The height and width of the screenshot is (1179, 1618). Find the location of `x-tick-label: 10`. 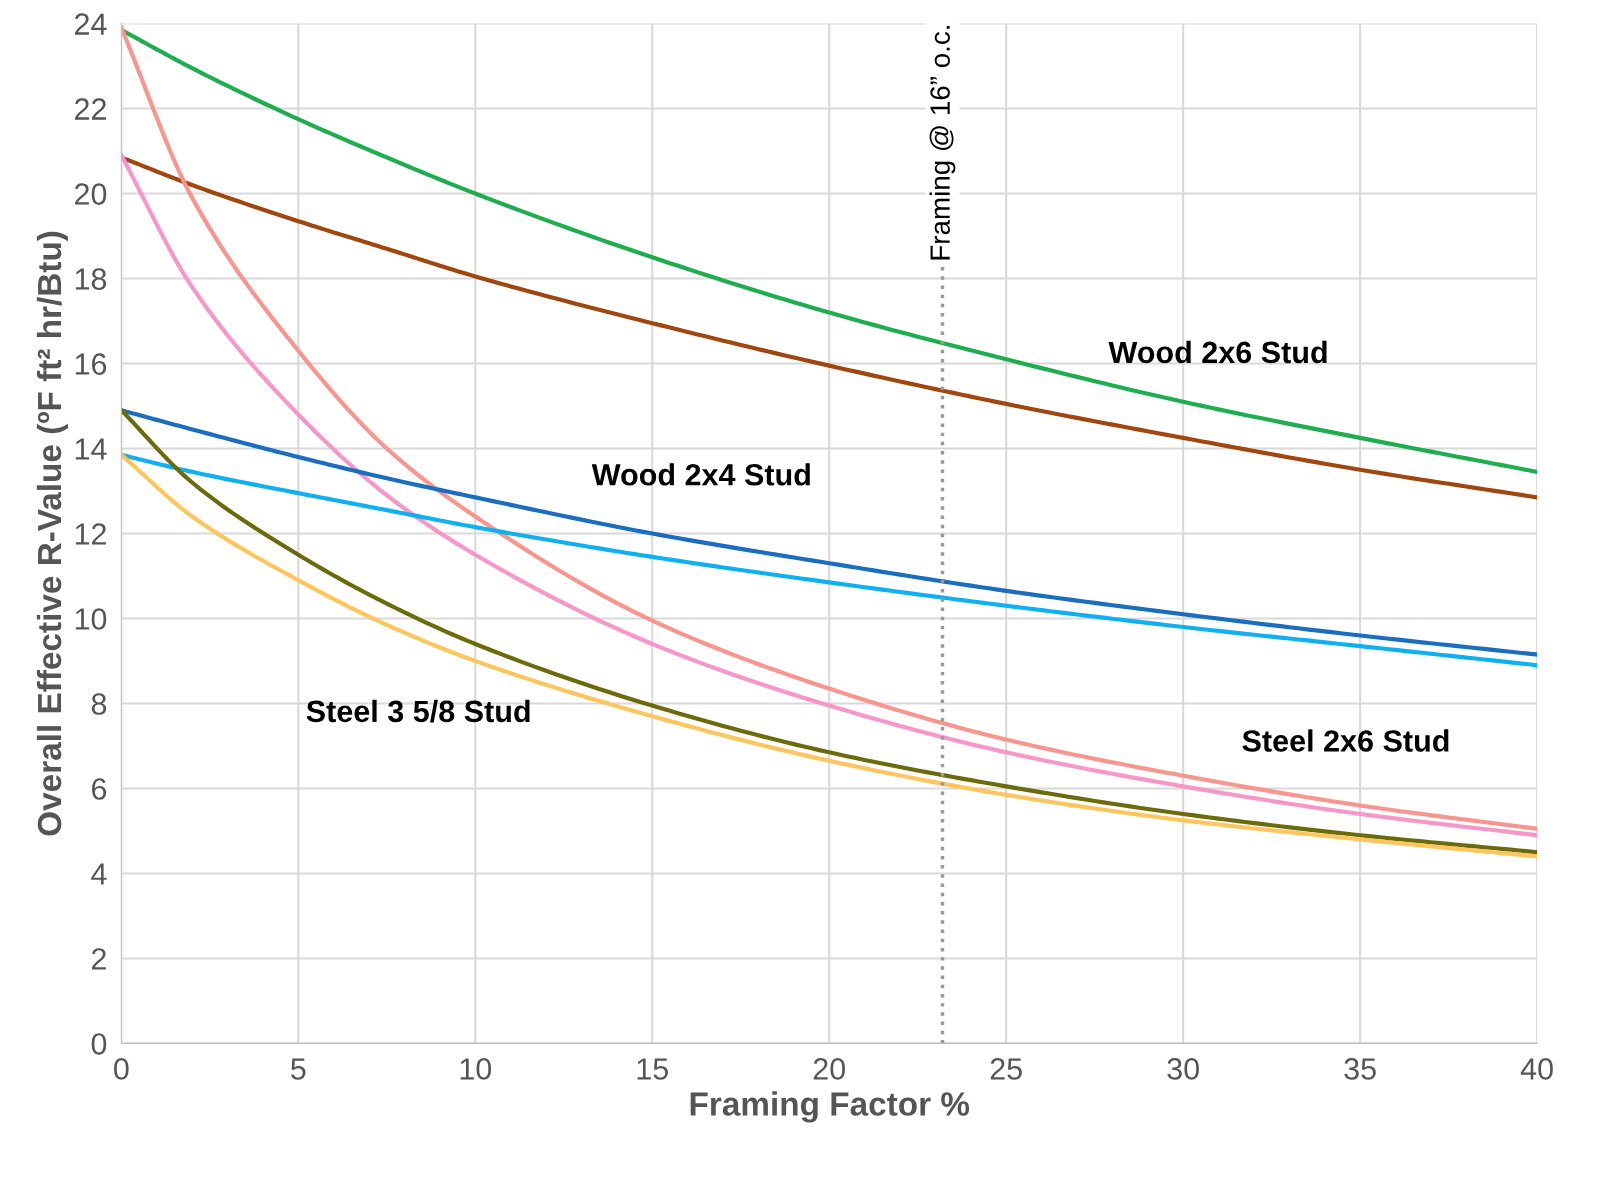

x-tick-label: 10 is located at coordinates (476, 1069).